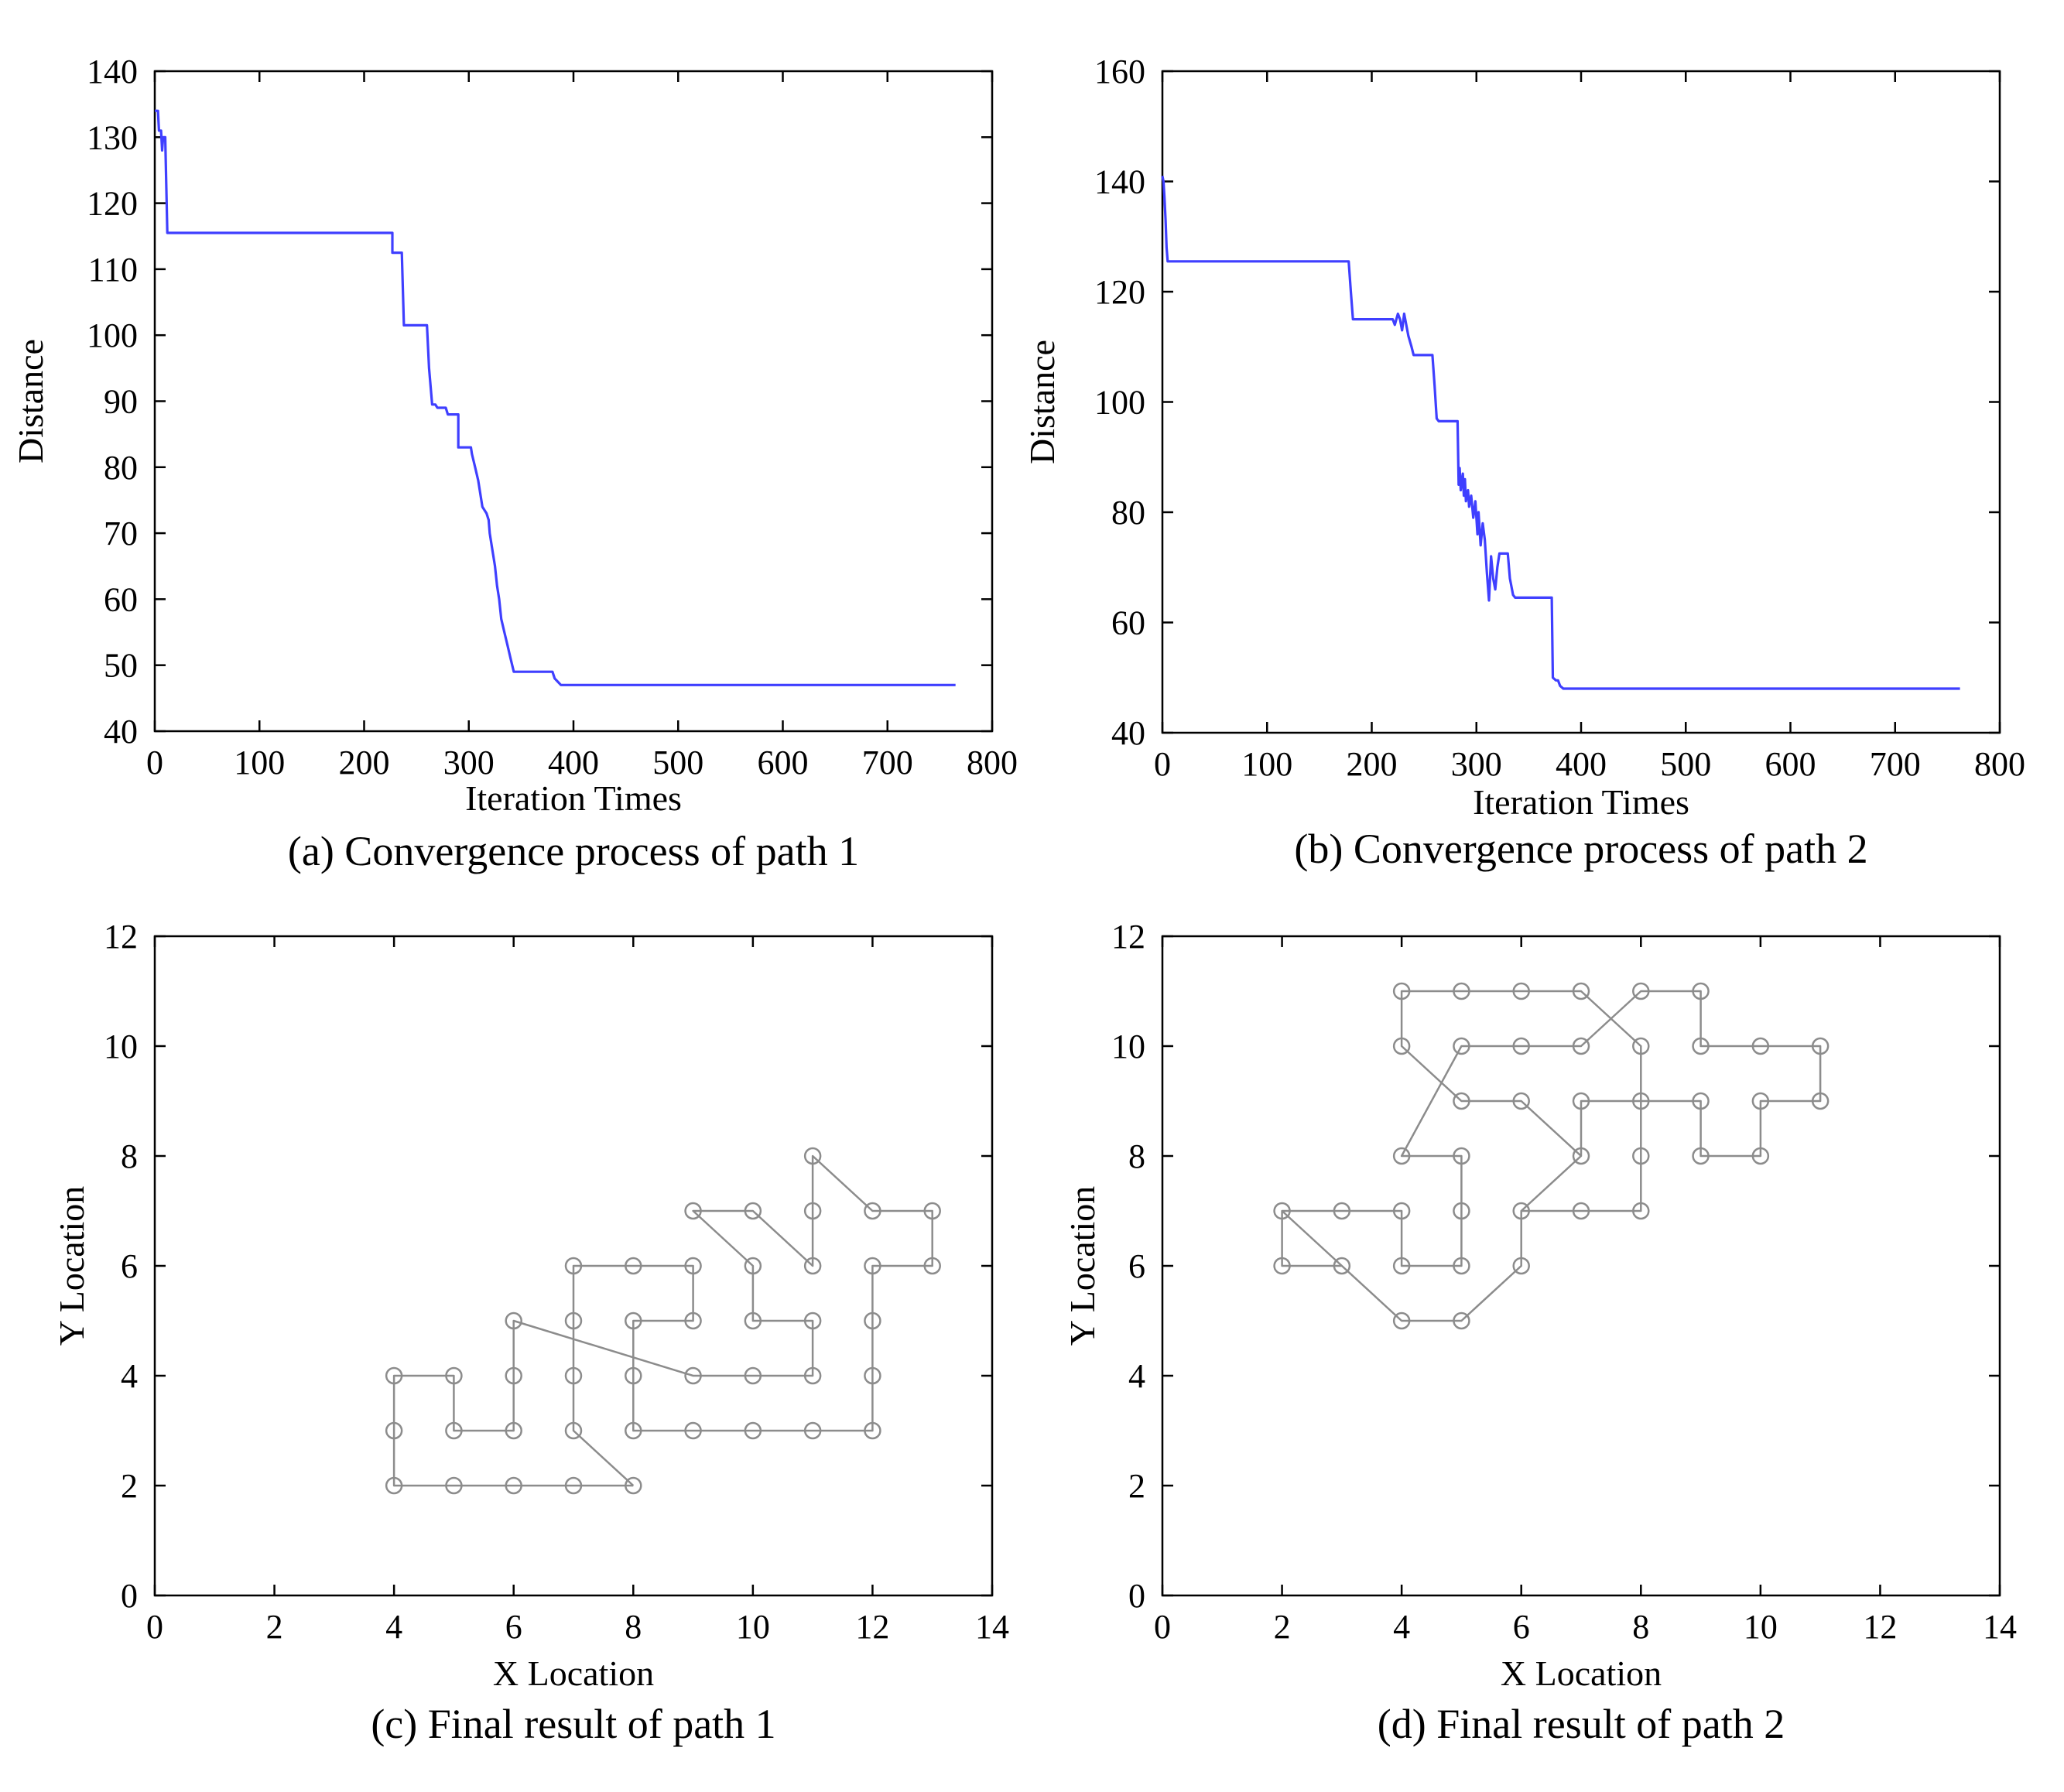  What do you see at coordinates (121, 468) in the screenshot?
I see `y-tick-label: 80` at bounding box center [121, 468].